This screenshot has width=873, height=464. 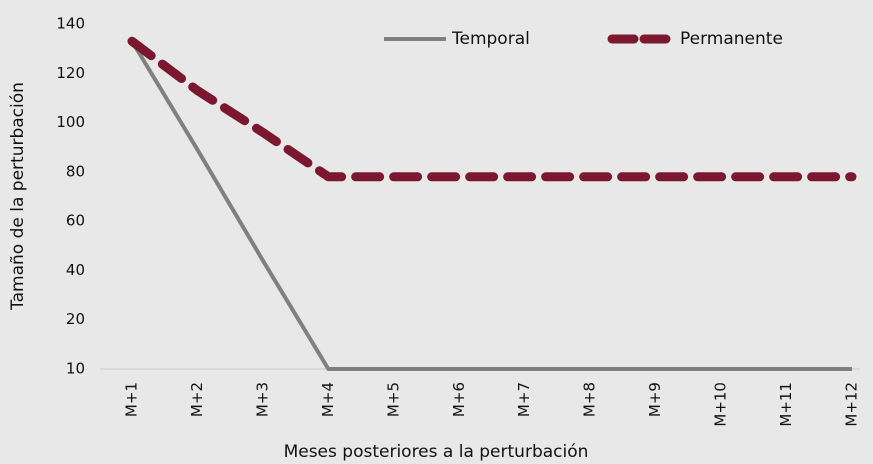 What do you see at coordinates (75, 319) in the screenshot?
I see `y-tick-label: 20` at bounding box center [75, 319].